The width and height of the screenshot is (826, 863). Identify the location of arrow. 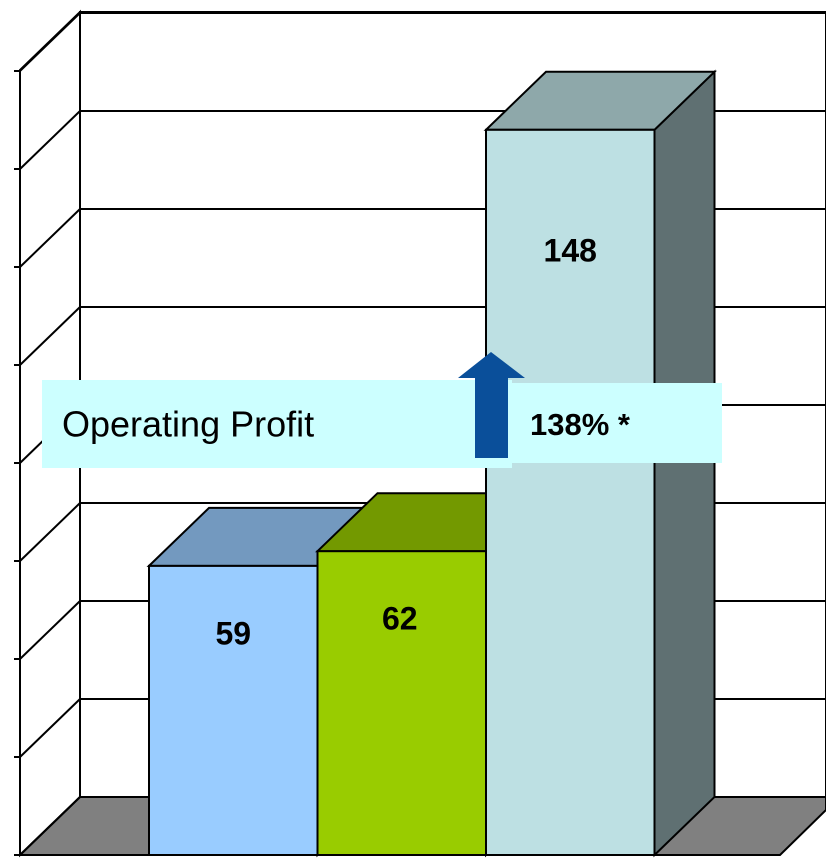
(491, 405).